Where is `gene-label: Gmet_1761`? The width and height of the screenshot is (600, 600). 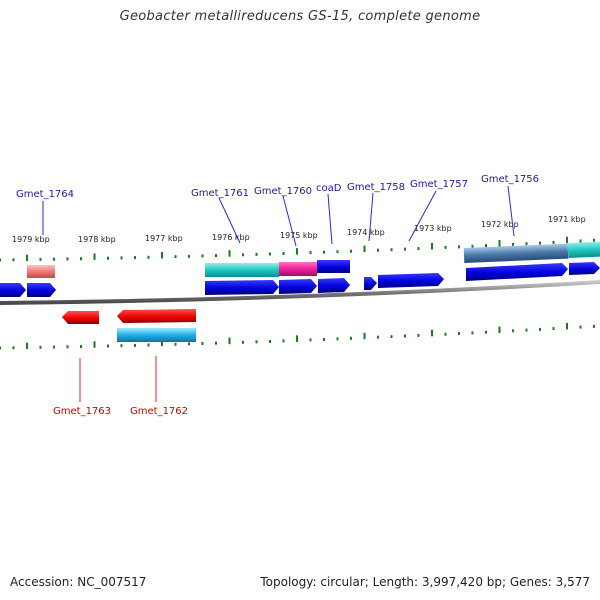 gene-label: Gmet_1761 is located at coordinates (220, 193).